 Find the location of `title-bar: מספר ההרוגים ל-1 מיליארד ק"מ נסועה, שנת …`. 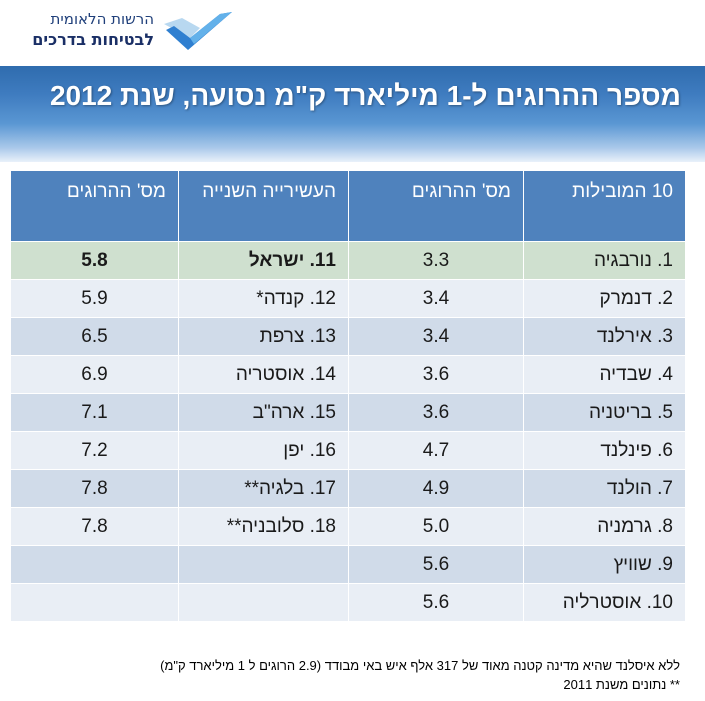

title-bar: מספר ההרוגים ל-1 מיליארד ק"מ נסועה, שנת … is located at coordinates (352, 114).